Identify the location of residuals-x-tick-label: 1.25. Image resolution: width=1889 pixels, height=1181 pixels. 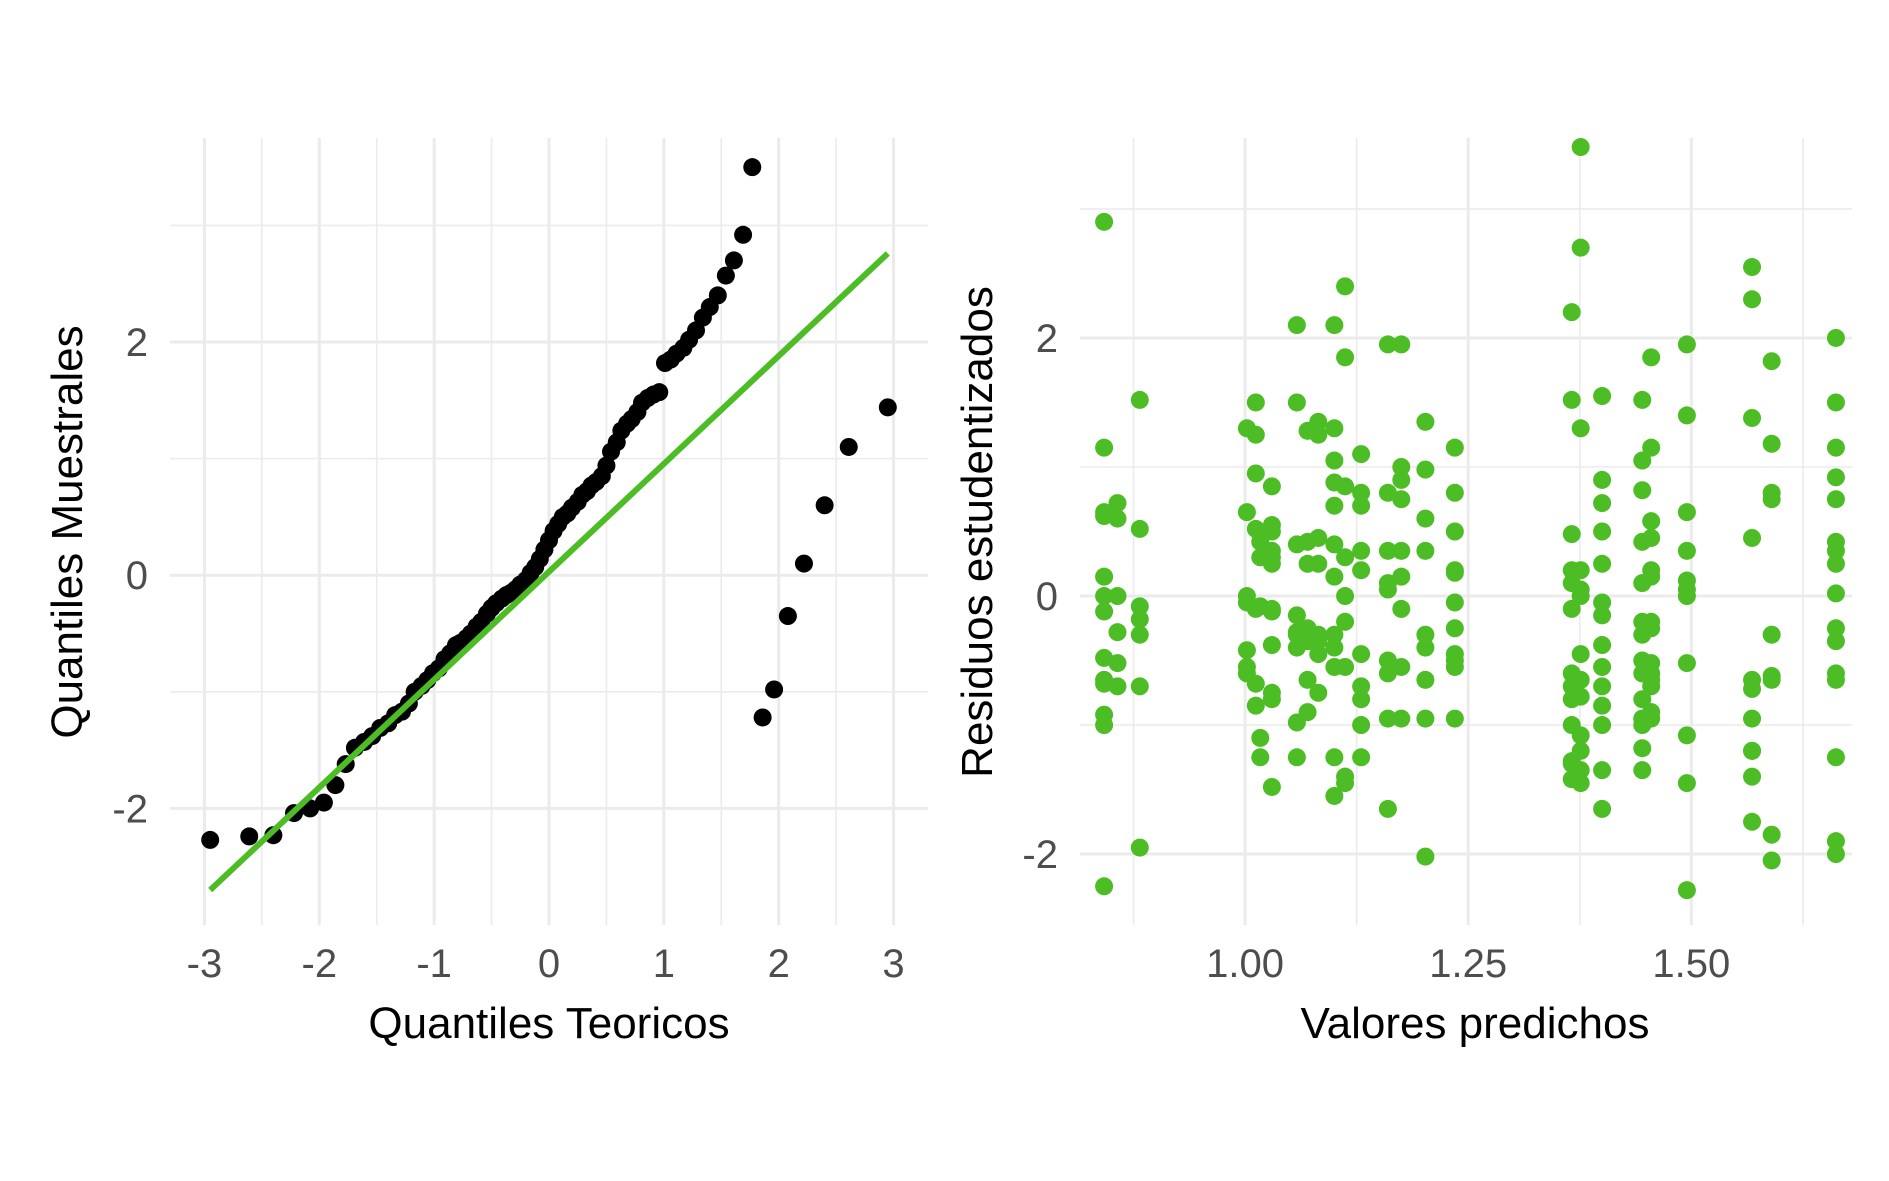
(1468, 964).